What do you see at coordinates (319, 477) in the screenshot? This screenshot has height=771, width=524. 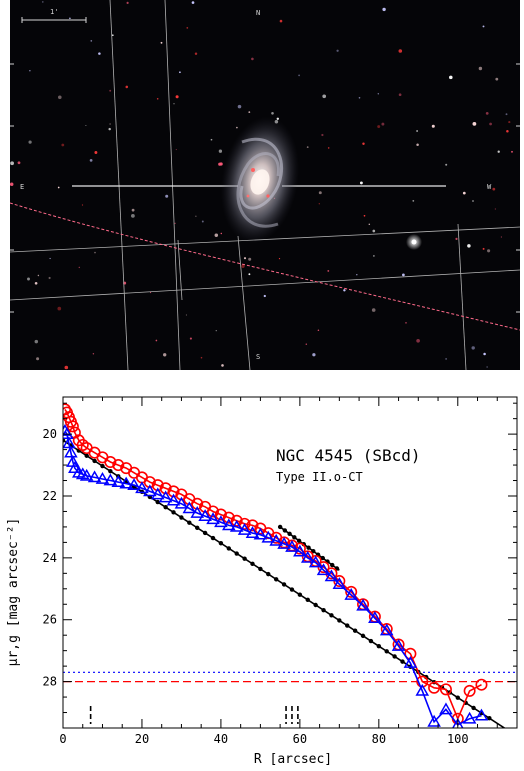 I see `chart-subtitle: Type II.o-CT` at bounding box center [319, 477].